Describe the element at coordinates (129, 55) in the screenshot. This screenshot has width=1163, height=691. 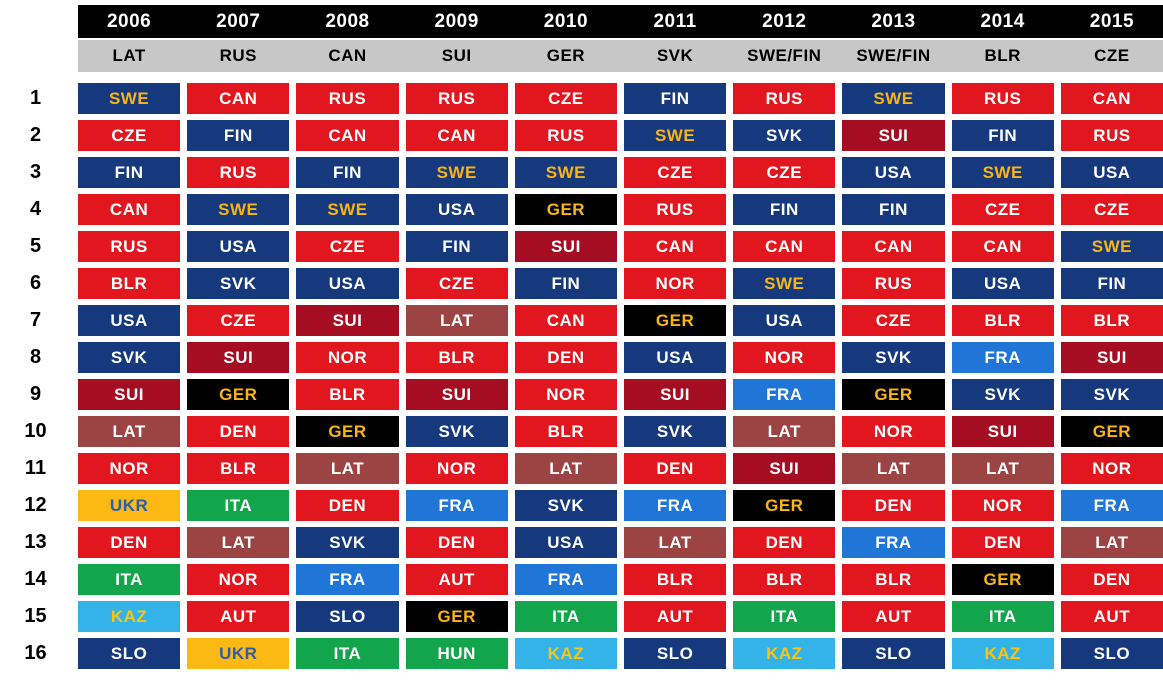
I see `host-label: LAT` at that location.